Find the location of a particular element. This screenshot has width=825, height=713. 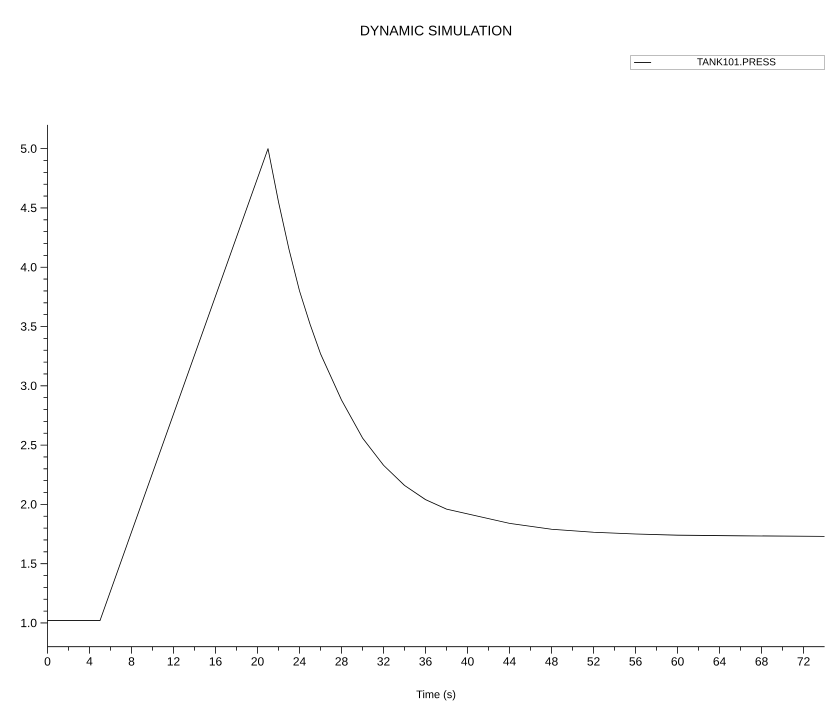

x-tick-label: 4 is located at coordinates (89, 661).